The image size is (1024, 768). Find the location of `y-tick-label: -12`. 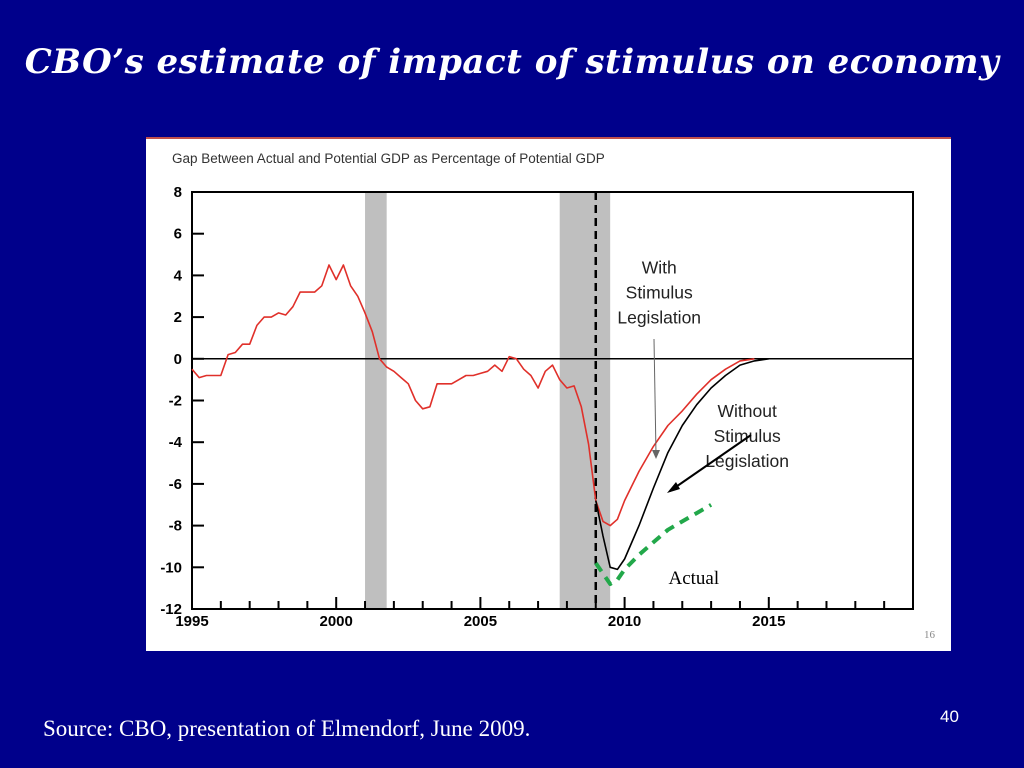

y-tick-label: -12 is located at coordinates (171, 609).